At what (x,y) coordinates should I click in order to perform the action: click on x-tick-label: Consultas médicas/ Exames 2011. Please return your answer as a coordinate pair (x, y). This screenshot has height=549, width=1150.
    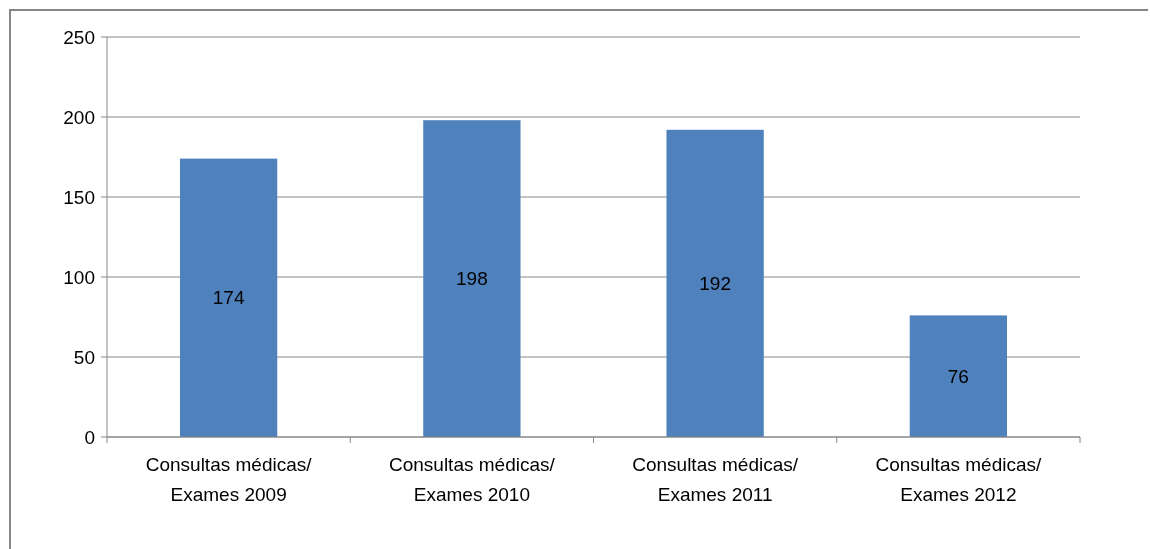
    Looking at the image, I should click on (715, 479).